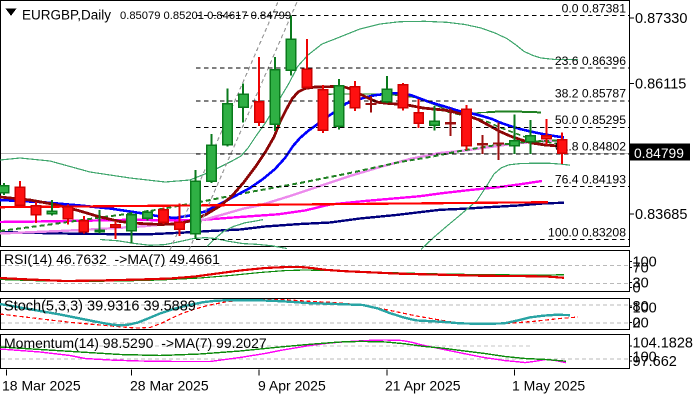  Describe the element at coordinates (169, 386) in the screenshot. I see `svg-text: 28 Mar 2025` at that location.